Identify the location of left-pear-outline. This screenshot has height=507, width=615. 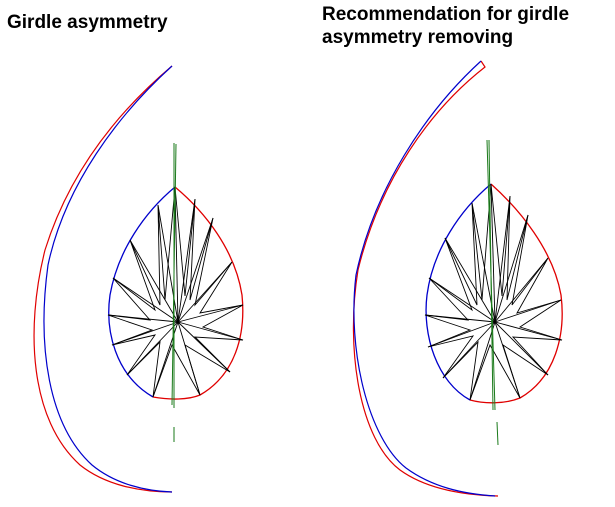
(176, 293).